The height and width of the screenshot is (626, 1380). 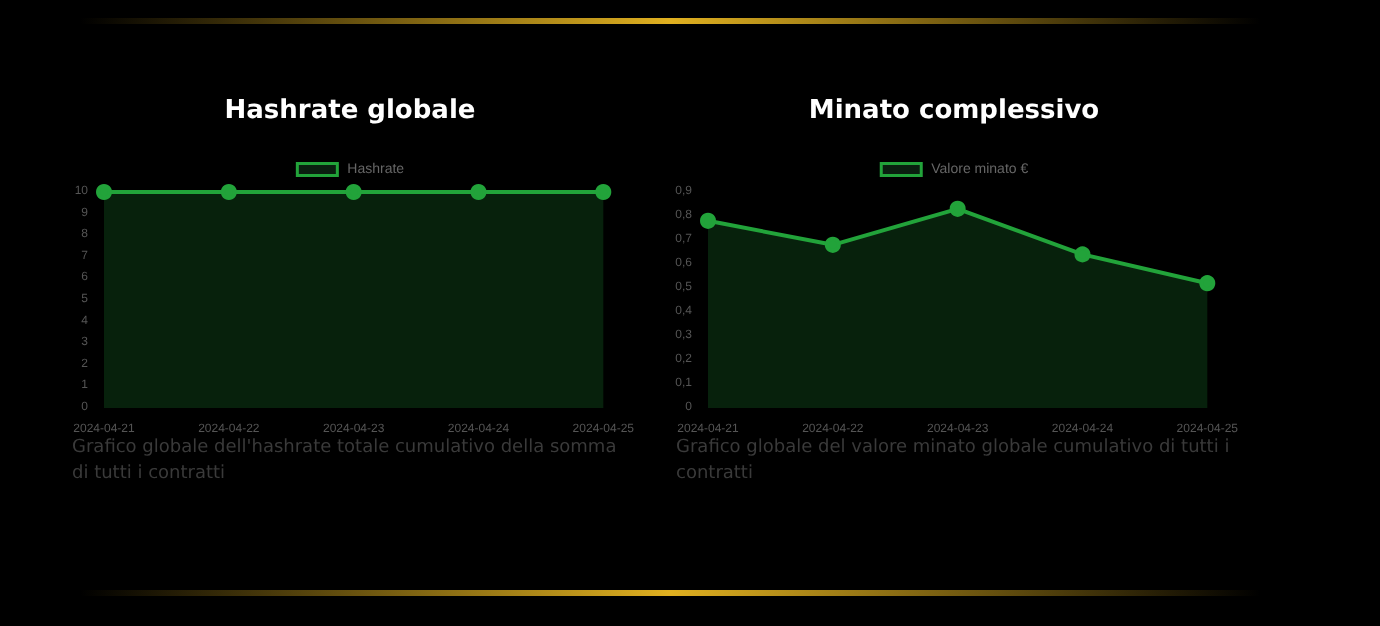 What do you see at coordinates (350, 111) in the screenshot?
I see `chart-title: Hashrate globale` at bounding box center [350, 111].